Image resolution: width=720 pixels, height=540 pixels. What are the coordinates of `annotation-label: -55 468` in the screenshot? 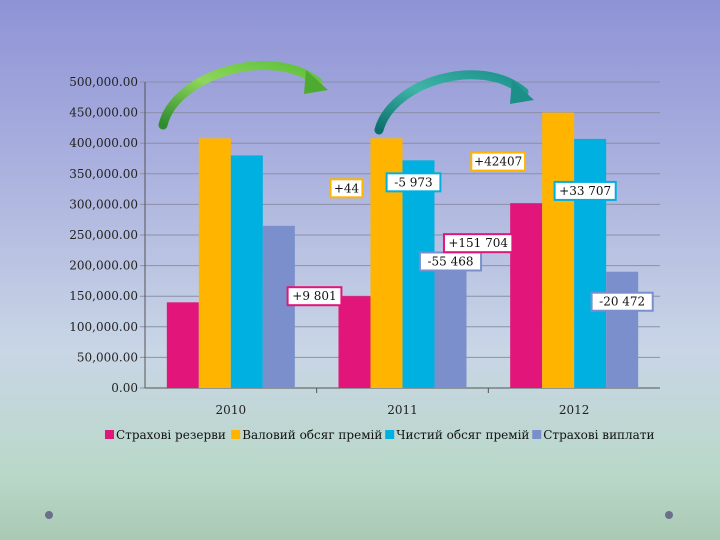 It's located at (450, 261).